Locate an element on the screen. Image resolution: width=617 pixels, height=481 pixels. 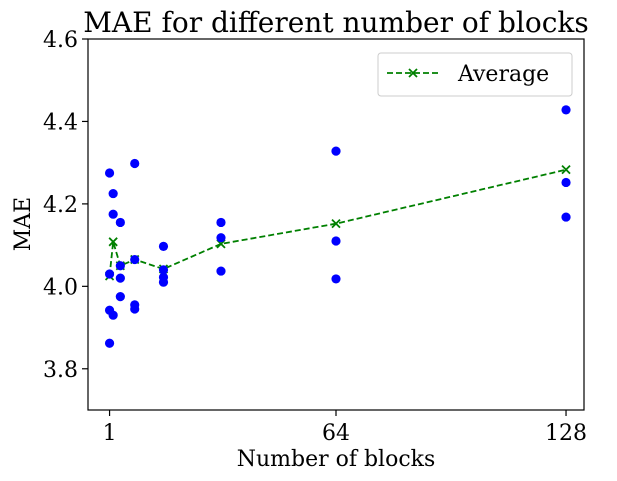
legend: Average is located at coordinates (475, 74).